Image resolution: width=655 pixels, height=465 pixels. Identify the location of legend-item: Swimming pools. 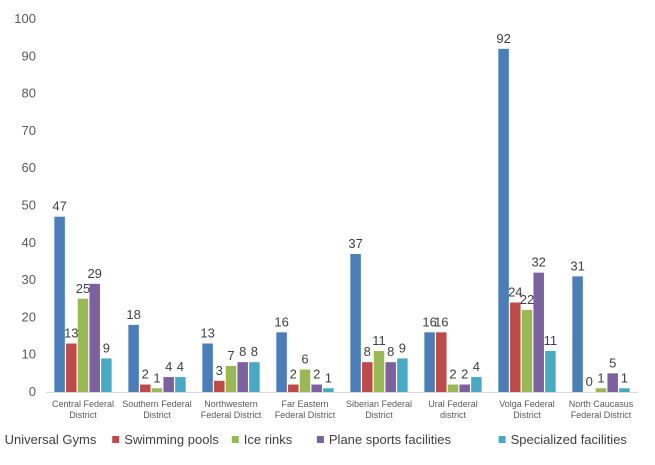
(165, 439).